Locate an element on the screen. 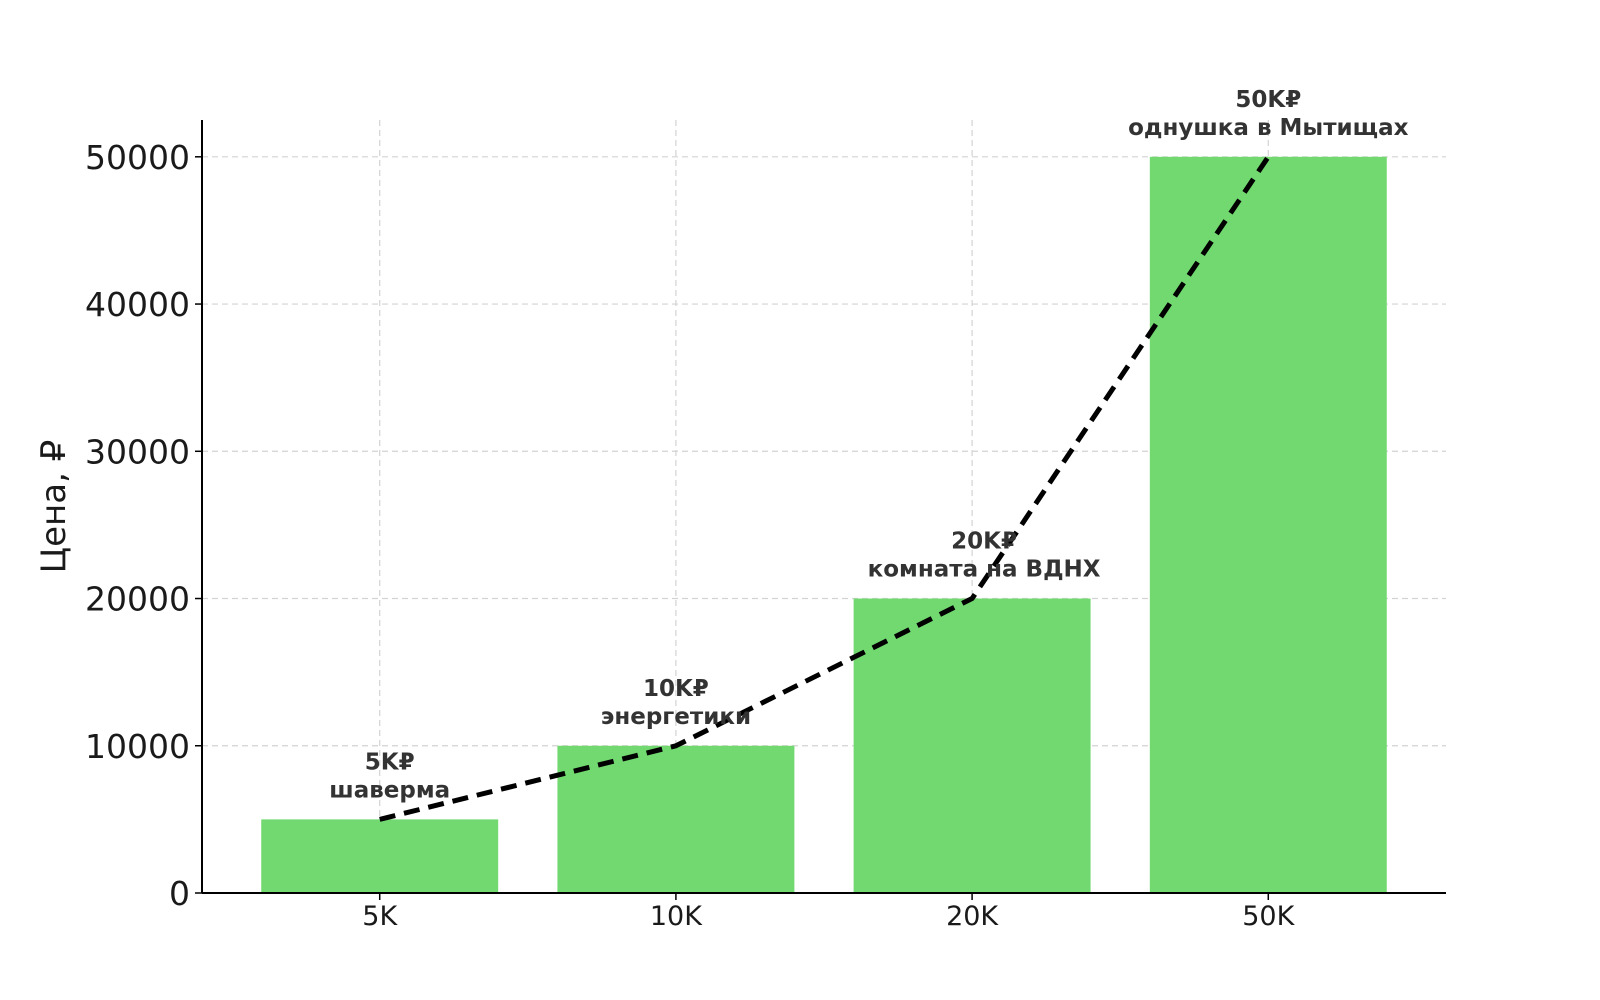 The height and width of the screenshot is (1000, 1600). x-tick-label: 5K is located at coordinates (380, 916).